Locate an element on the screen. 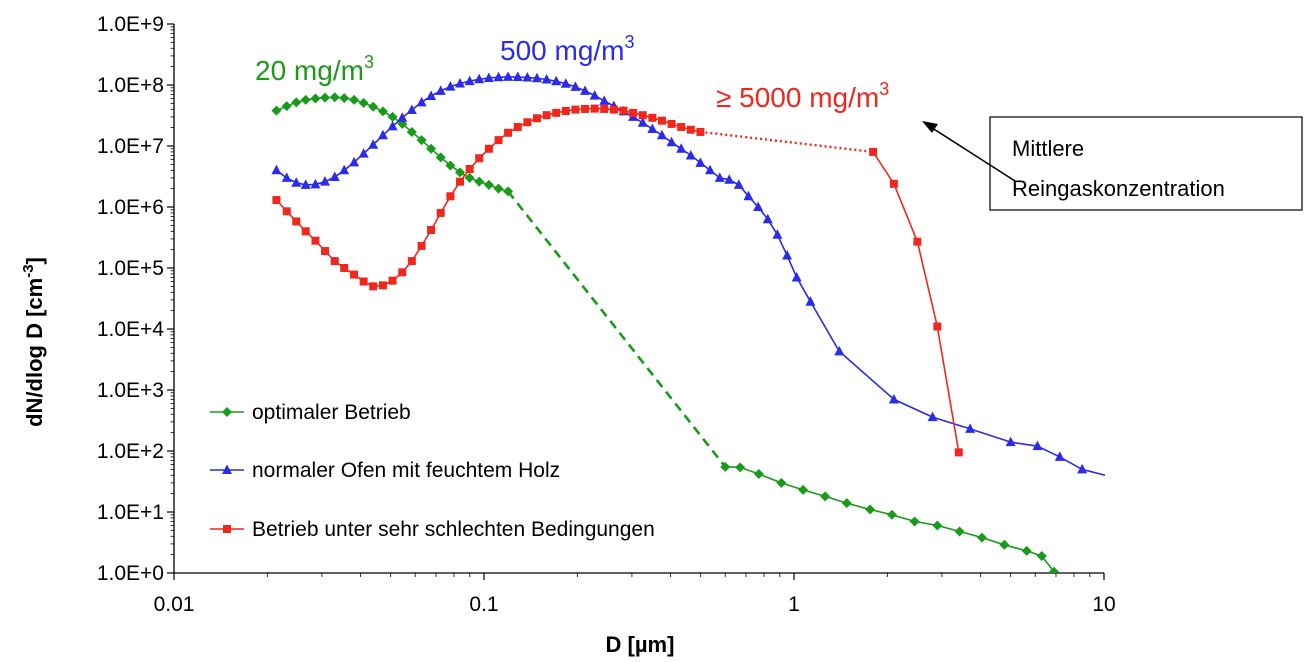 The image size is (1316, 662). callout-arrow is located at coordinates (970, 152).